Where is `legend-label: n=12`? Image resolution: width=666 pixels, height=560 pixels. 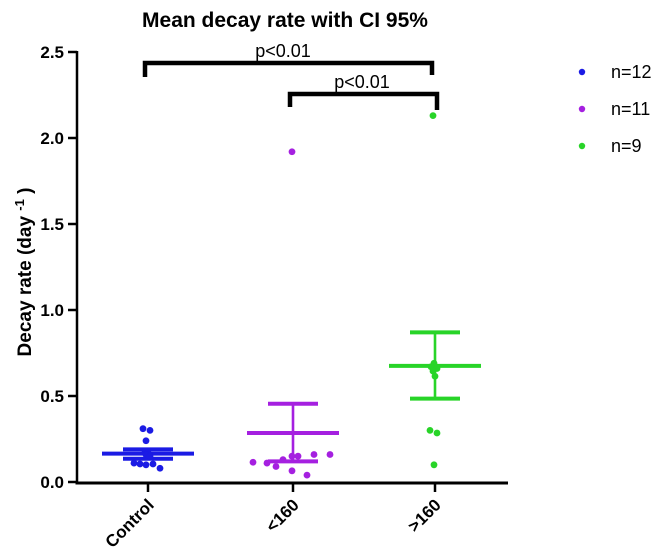
legend-label: n=12 is located at coordinates (631, 72).